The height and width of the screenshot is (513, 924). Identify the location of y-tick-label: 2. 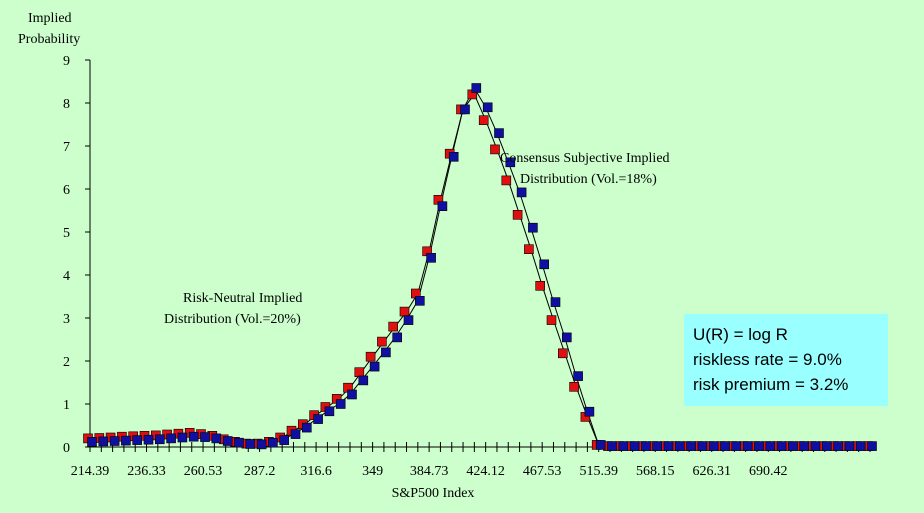
(66, 362).